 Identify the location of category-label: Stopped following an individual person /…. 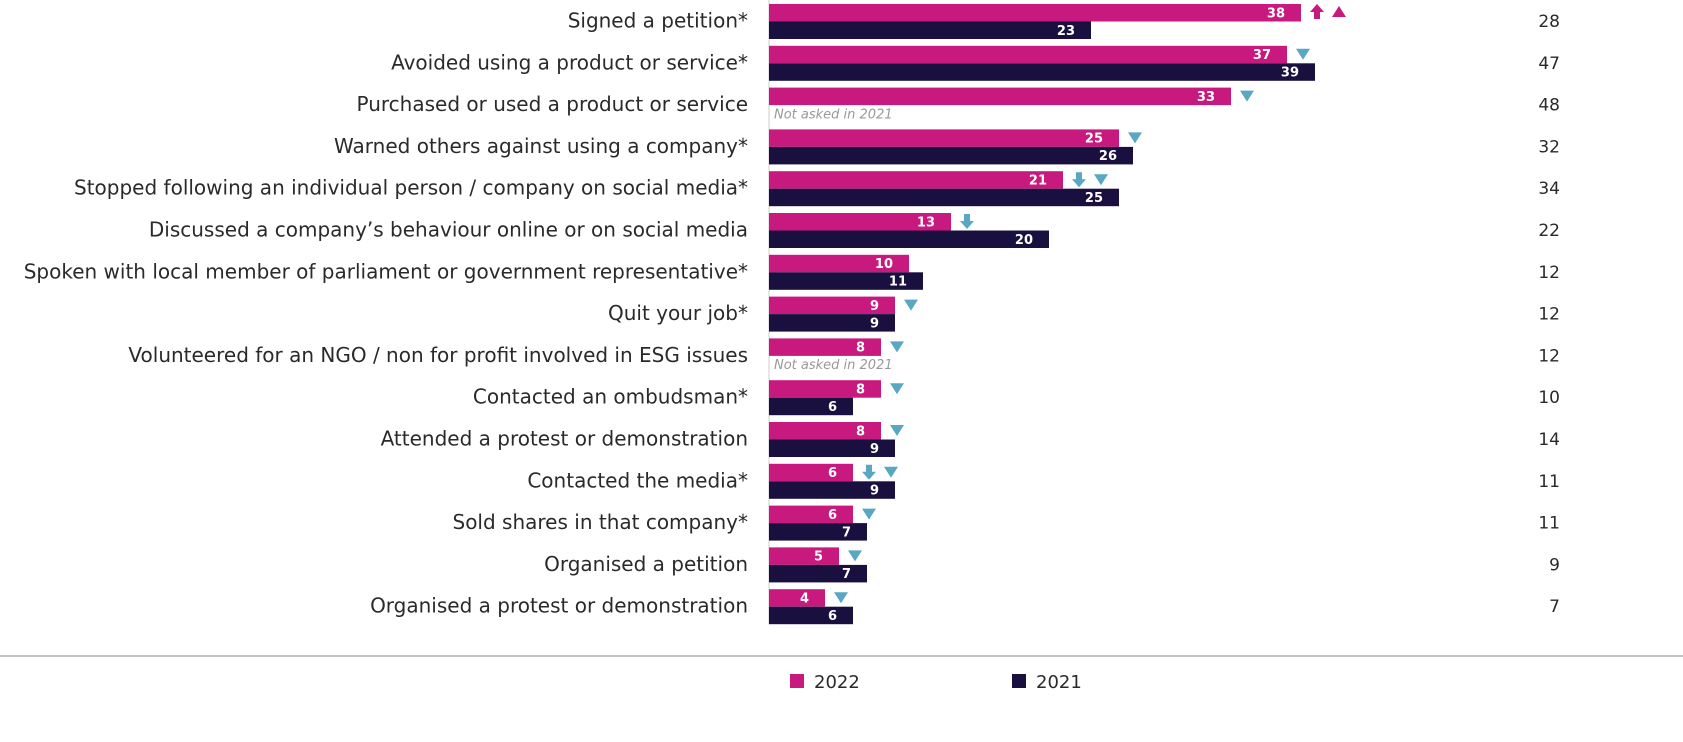
(411, 188).